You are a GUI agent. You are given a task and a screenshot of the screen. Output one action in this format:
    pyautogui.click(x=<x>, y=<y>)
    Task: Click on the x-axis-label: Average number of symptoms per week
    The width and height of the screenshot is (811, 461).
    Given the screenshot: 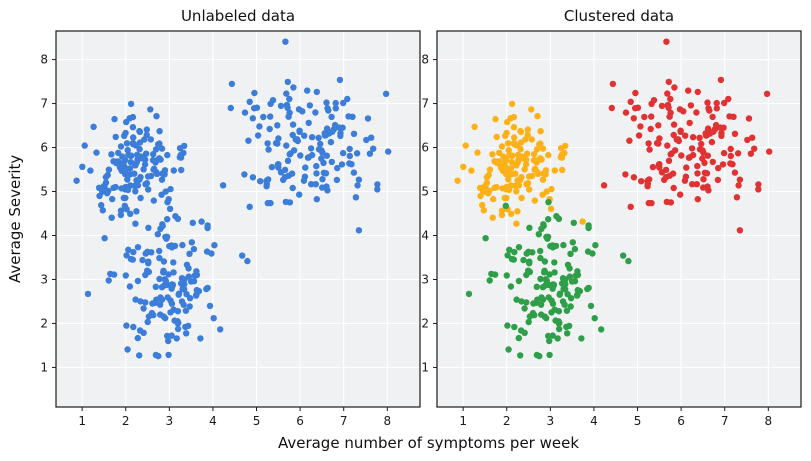 What is the action you would take?
    pyautogui.click(x=428, y=443)
    